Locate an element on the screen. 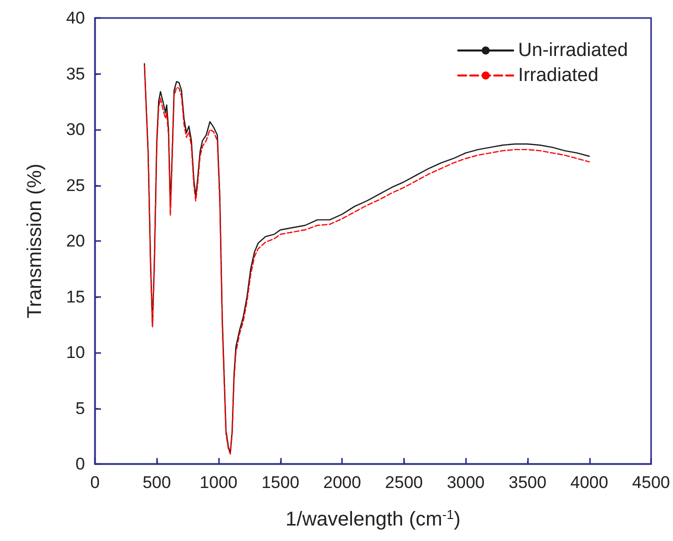  legend-label: Un-irradiated is located at coordinates (573, 50).